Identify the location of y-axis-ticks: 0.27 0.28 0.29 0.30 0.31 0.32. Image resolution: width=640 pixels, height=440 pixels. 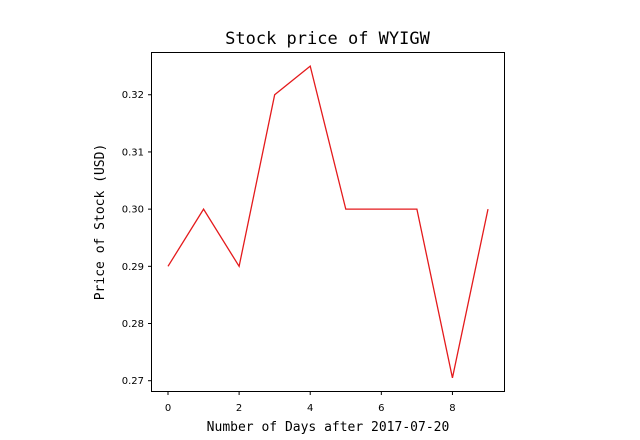
(137, 238).